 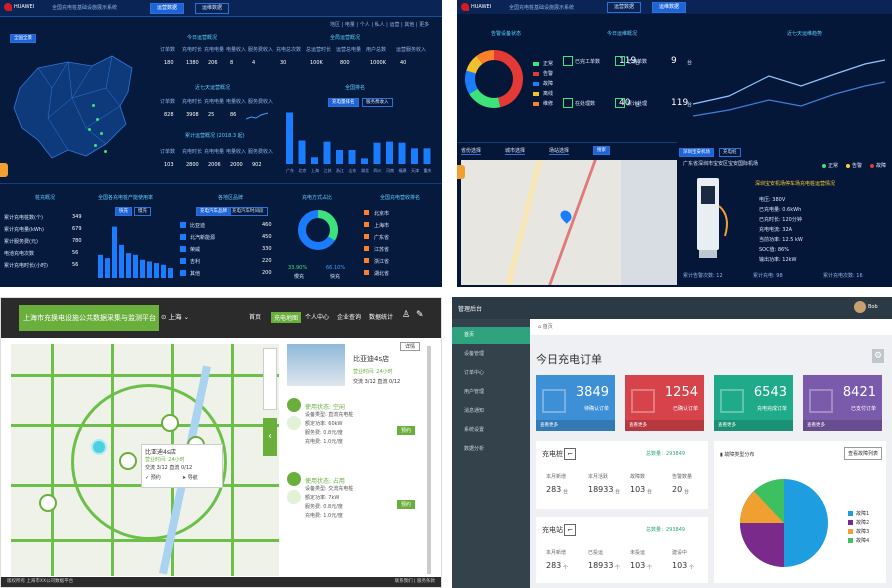 What do you see at coordinates (414, 581) in the screenshot?
I see `footer-links: 联系我们 | 服务条款` at bounding box center [414, 581].